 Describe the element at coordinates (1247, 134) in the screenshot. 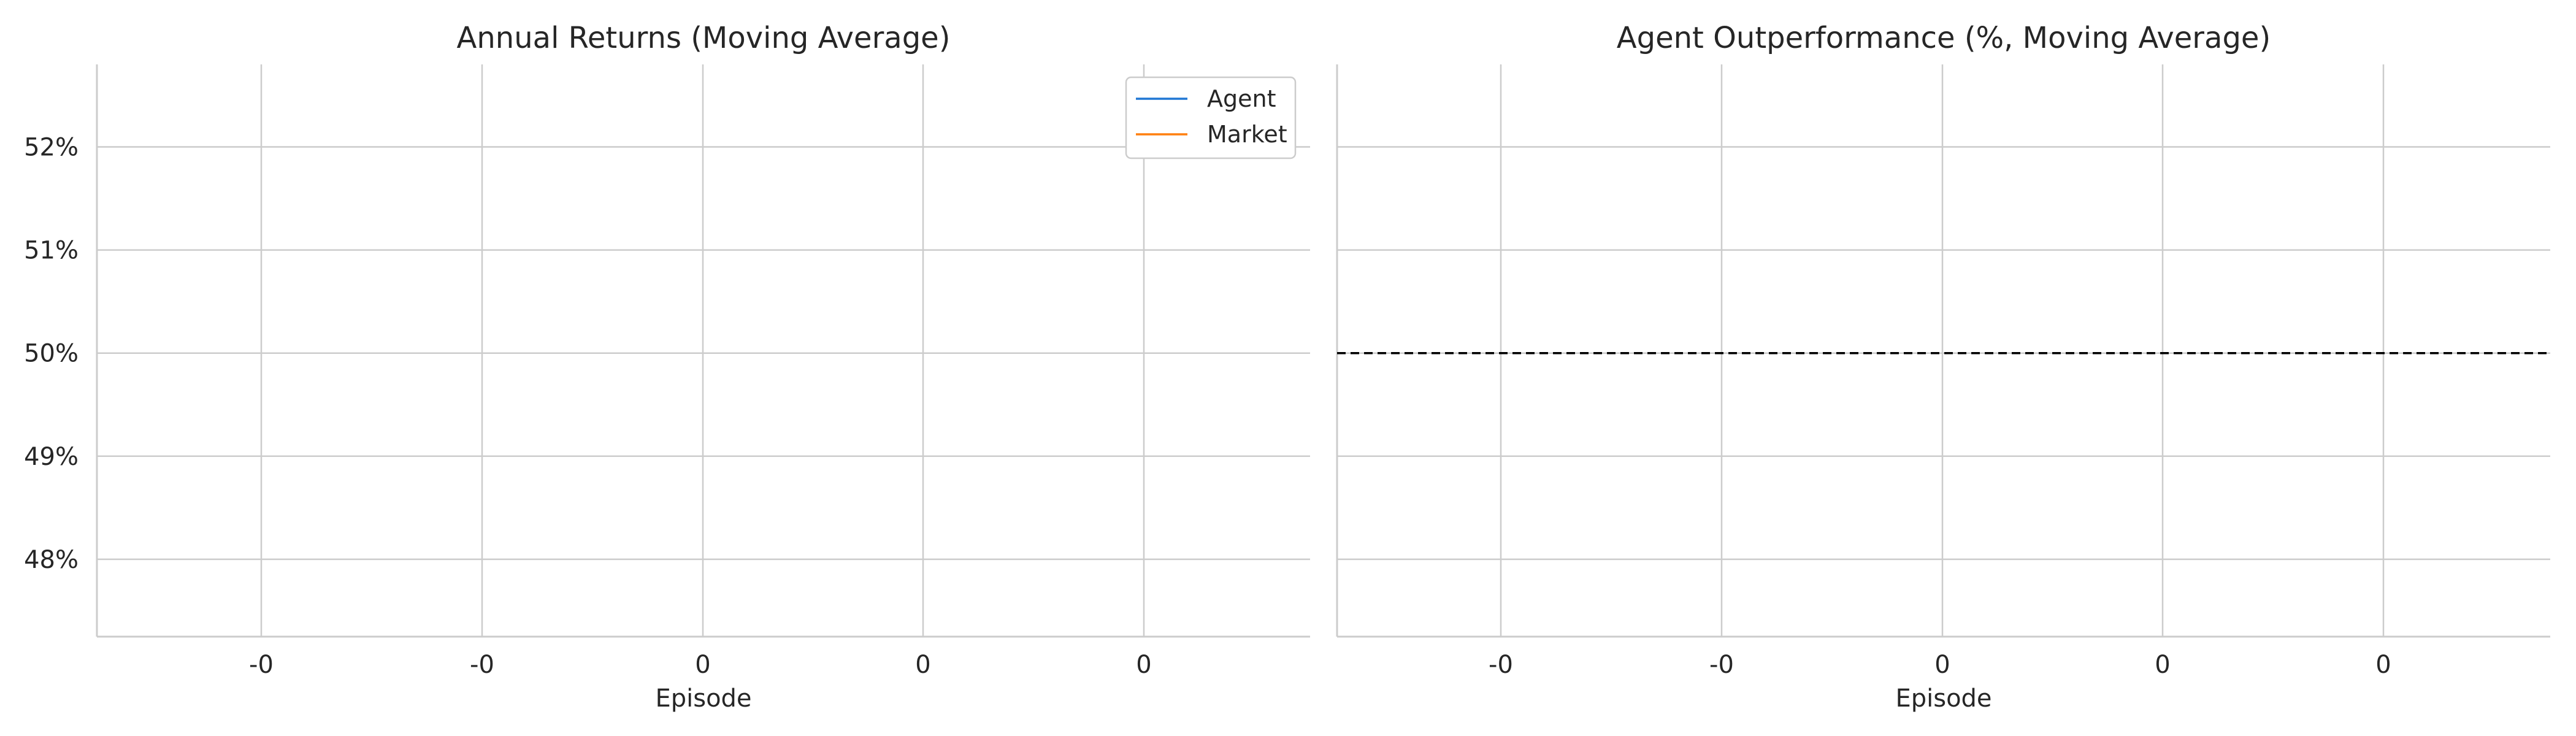

I see `legend-label: Market` at that location.